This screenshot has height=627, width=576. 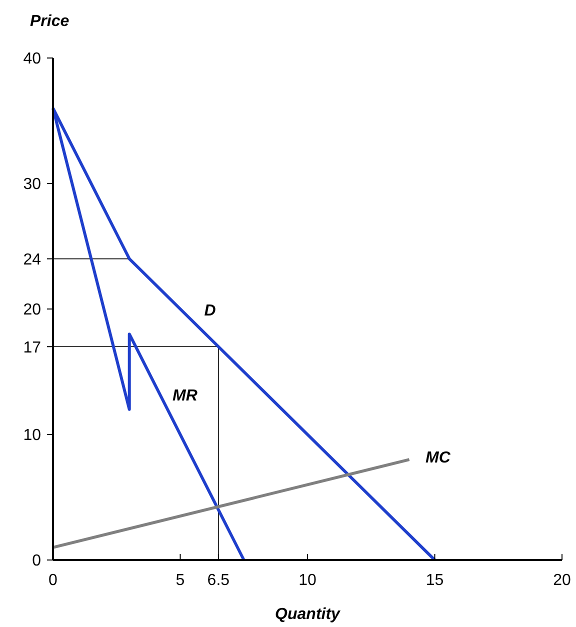 What do you see at coordinates (32, 347) in the screenshot?
I see `y-tick-label: 17` at bounding box center [32, 347].